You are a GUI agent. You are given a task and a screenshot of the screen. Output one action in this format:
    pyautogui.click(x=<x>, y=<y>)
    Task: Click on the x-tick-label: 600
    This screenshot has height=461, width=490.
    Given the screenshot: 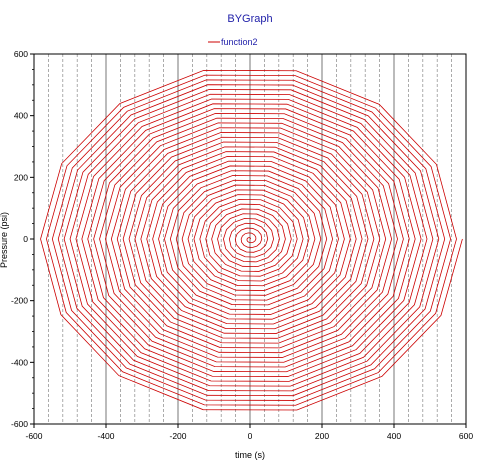 What is the action you would take?
    pyautogui.click(x=466, y=436)
    